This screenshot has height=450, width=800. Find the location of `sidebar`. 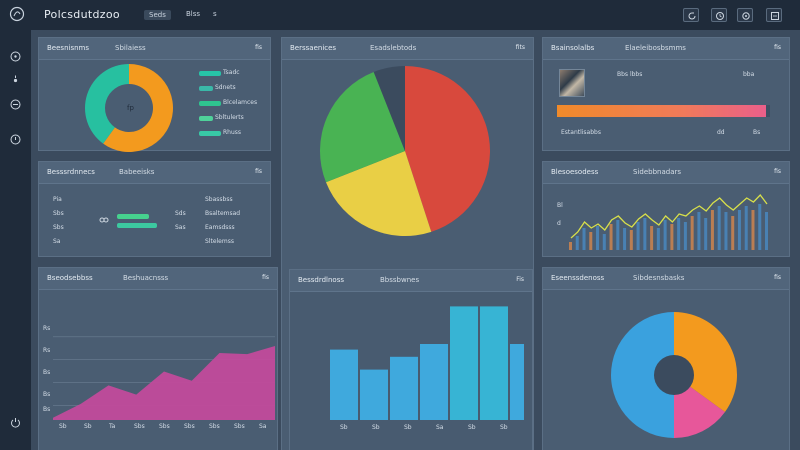

sidebar is located at coordinates (15, 240).